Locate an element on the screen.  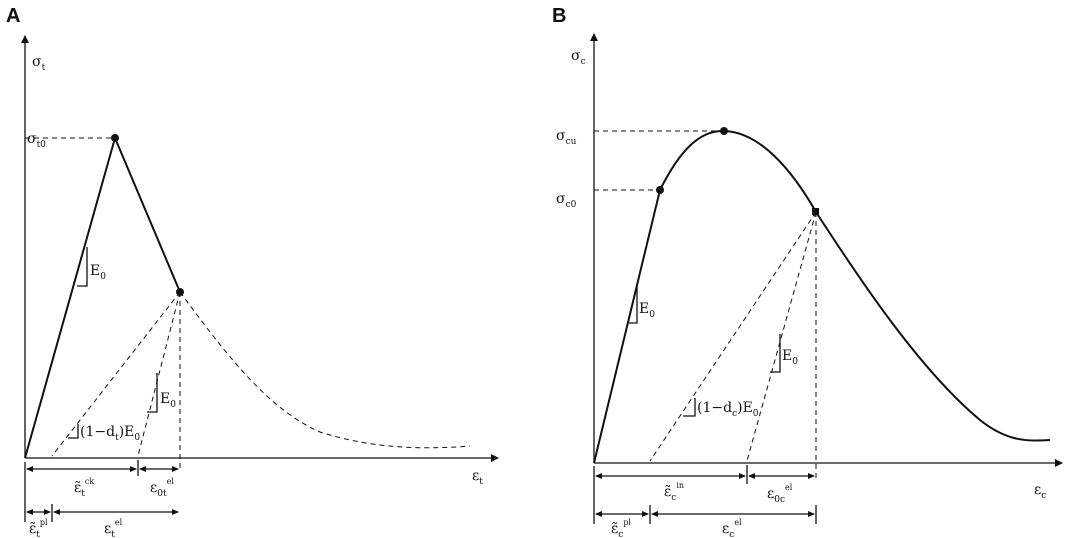
softening-continuation is located at coordinates (325, 370).